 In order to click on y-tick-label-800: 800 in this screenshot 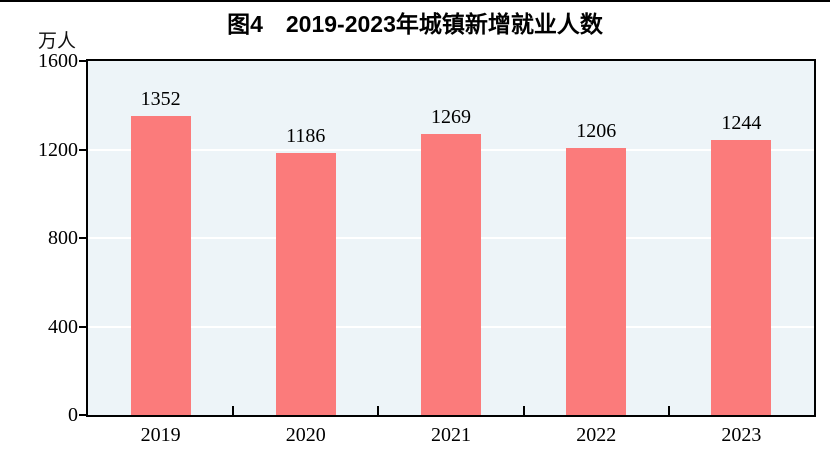, I will do `click(63, 238)`.